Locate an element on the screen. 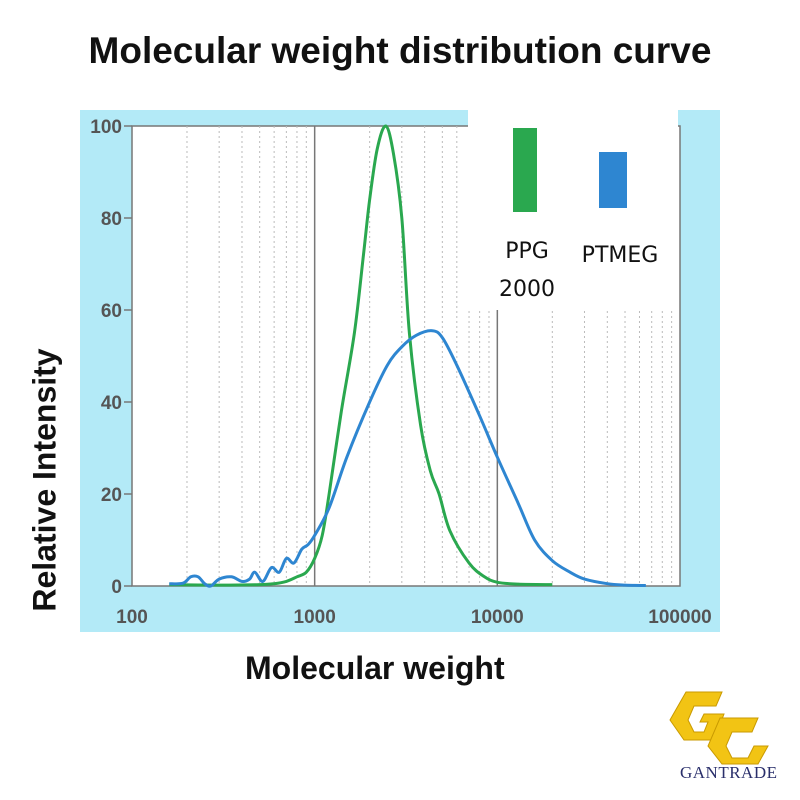  x-tick-label: 1000 is located at coordinates (315, 617).